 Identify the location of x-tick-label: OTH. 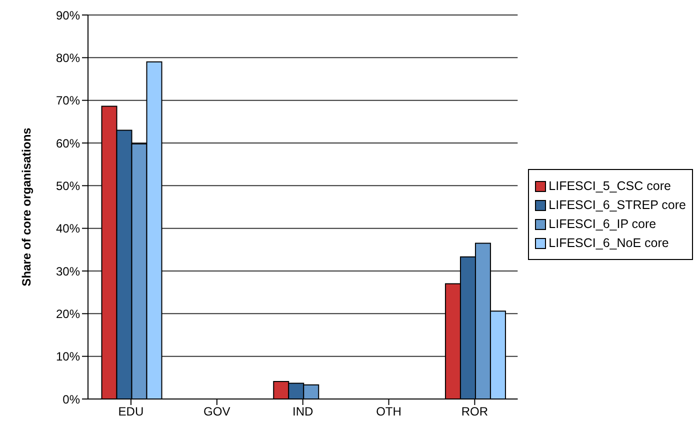
(389, 411).